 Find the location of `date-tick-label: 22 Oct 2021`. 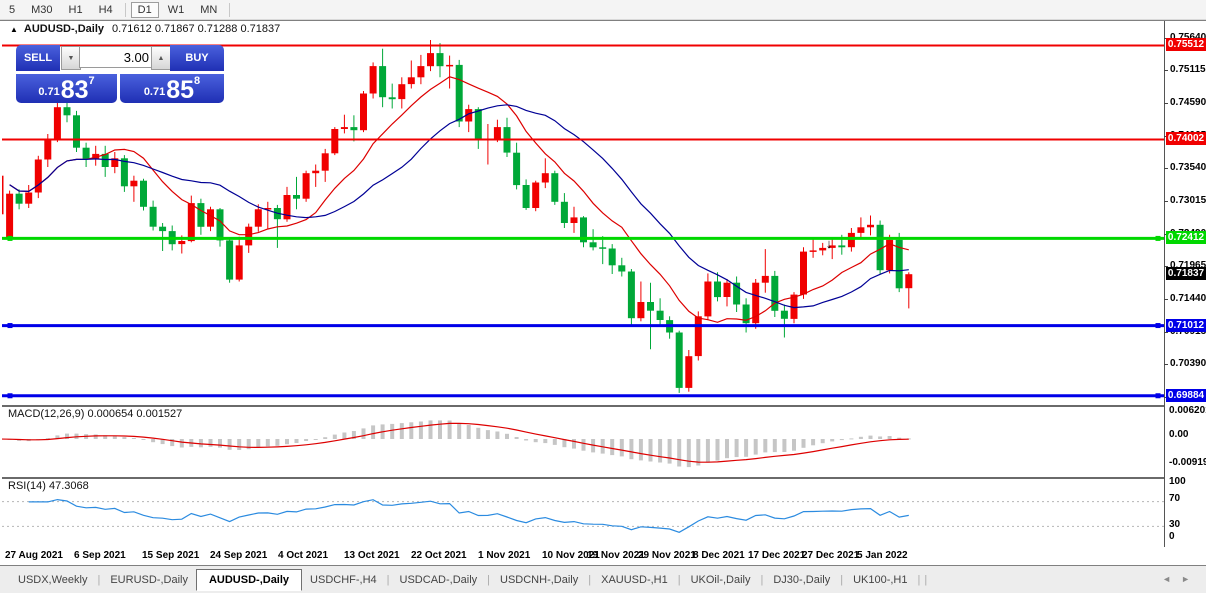

date-tick-label: 22 Oct 2021 is located at coordinates (439, 555).